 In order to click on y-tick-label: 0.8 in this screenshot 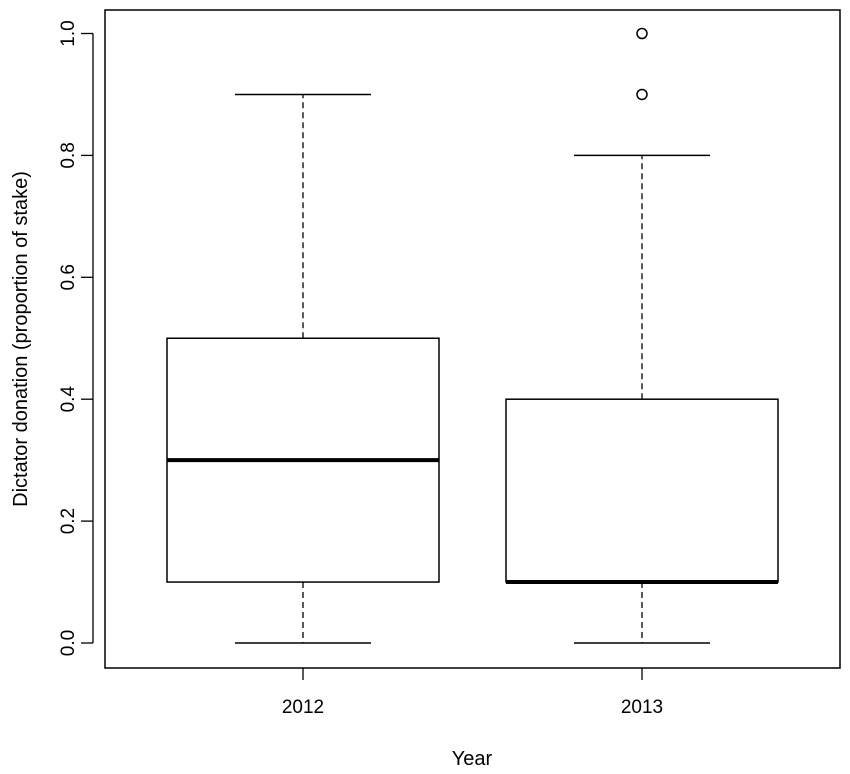, I will do `click(68, 155)`.